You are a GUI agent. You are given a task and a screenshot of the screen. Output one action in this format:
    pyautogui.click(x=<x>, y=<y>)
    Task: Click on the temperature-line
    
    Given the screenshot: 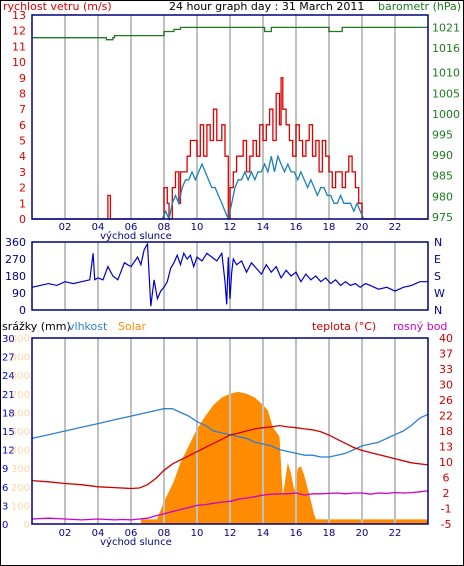 What is the action you would take?
    pyautogui.click(x=230, y=457)
    